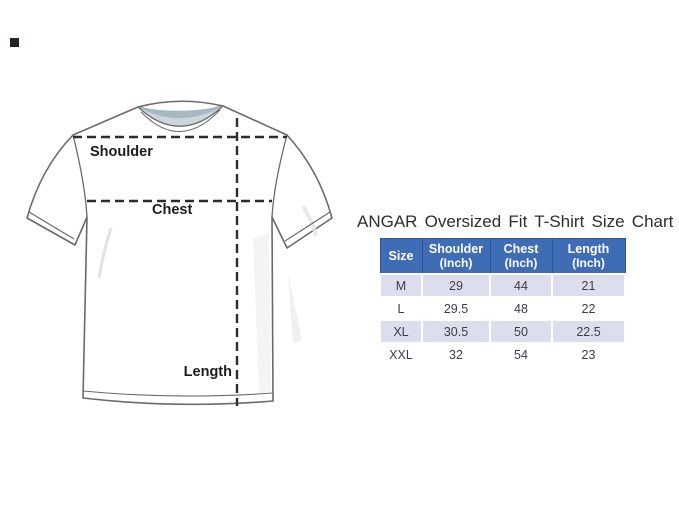  Describe the element at coordinates (515, 221) in the screenshot. I see `size-chart-title: ANGAR Oversized Fit T-Shirt Size Chart` at that location.